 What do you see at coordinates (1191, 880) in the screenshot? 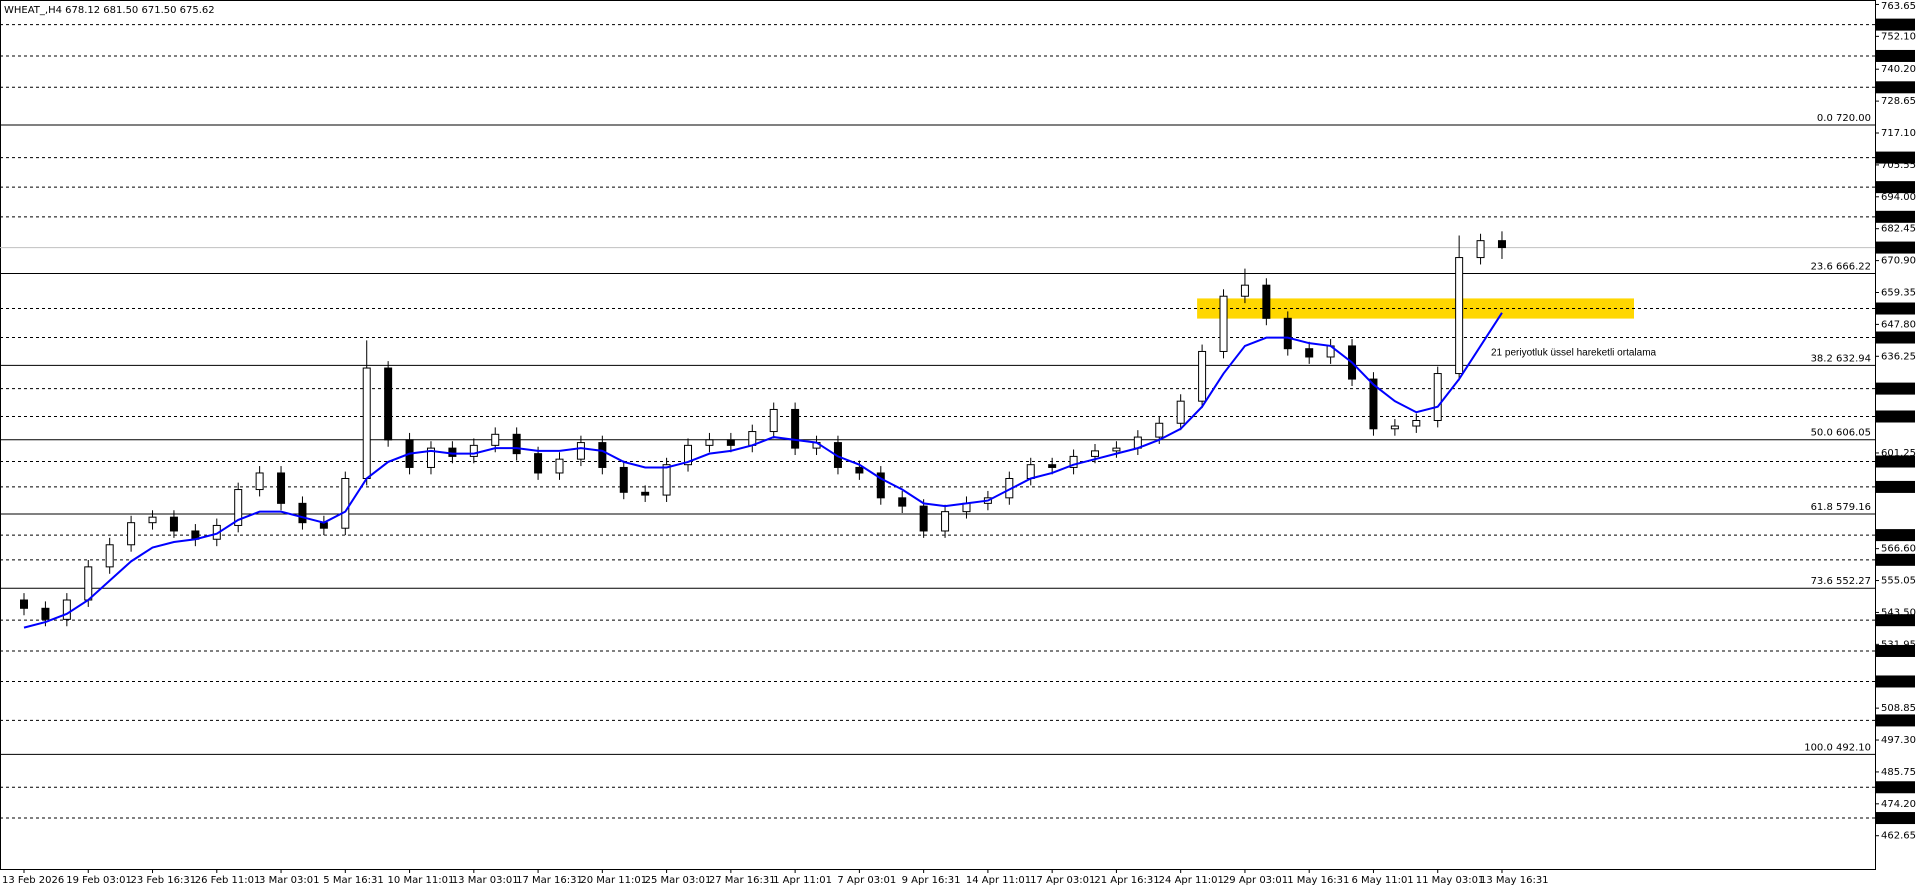
I see `x-tick-label: 24 Apr 11:01` at bounding box center [1191, 880].